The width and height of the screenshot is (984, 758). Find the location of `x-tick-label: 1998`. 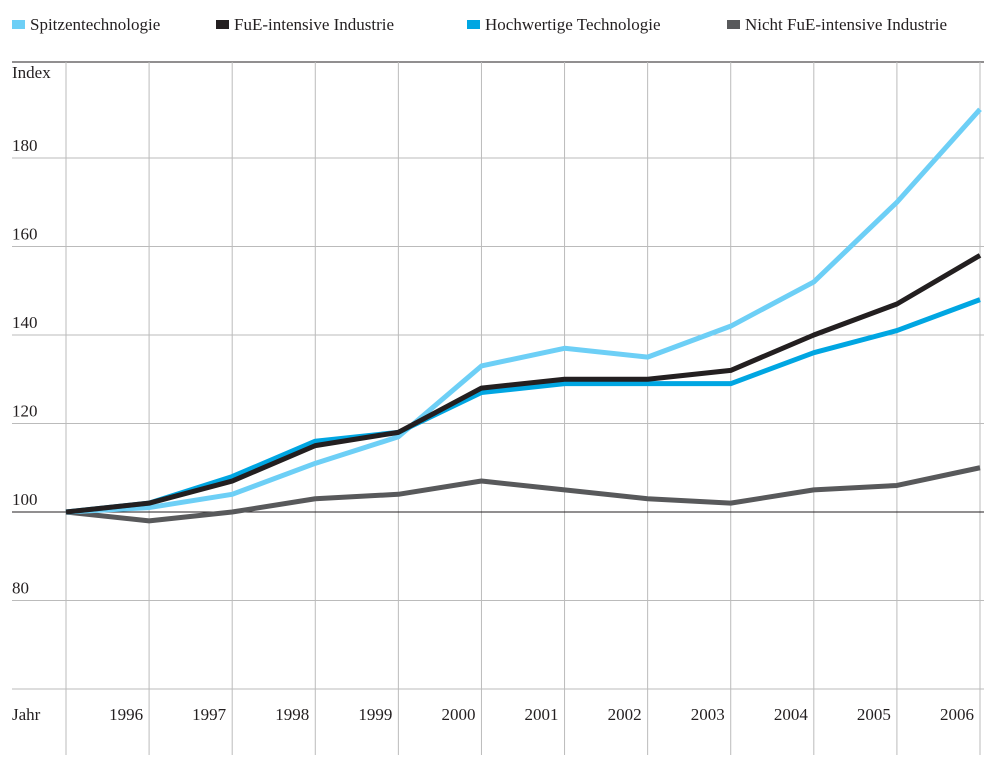

x-tick-label: 1998 is located at coordinates (292, 714).